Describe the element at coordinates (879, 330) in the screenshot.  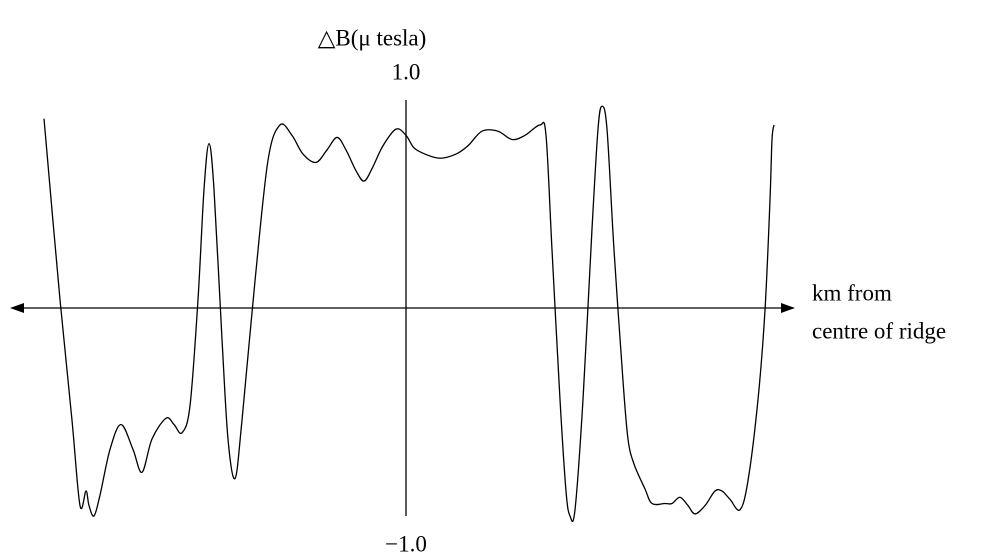
I see `x-axis-label: centre of ridge` at that location.